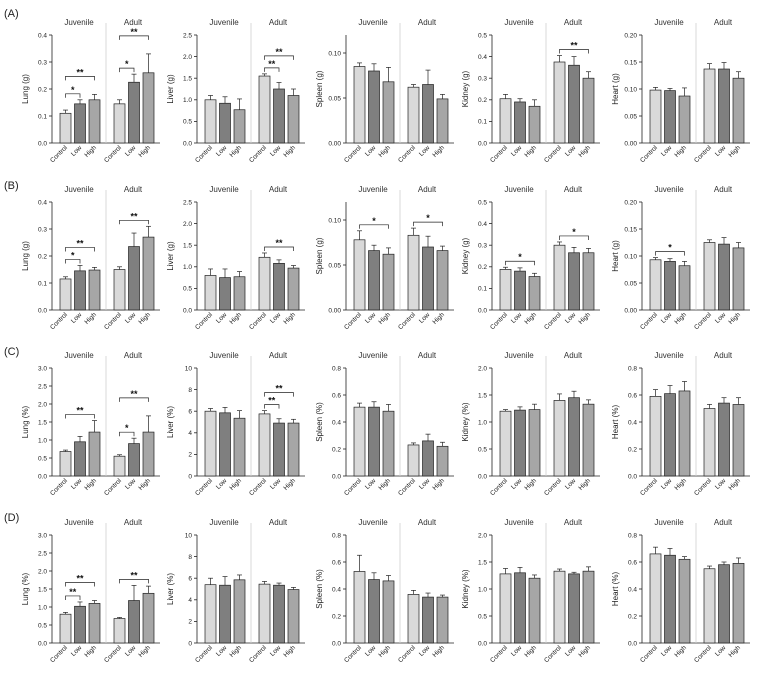 The width and height of the screenshot is (760, 690). Describe the element at coordinates (630, 143) in the screenshot. I see `y-tick-label: 0.00` at that location.